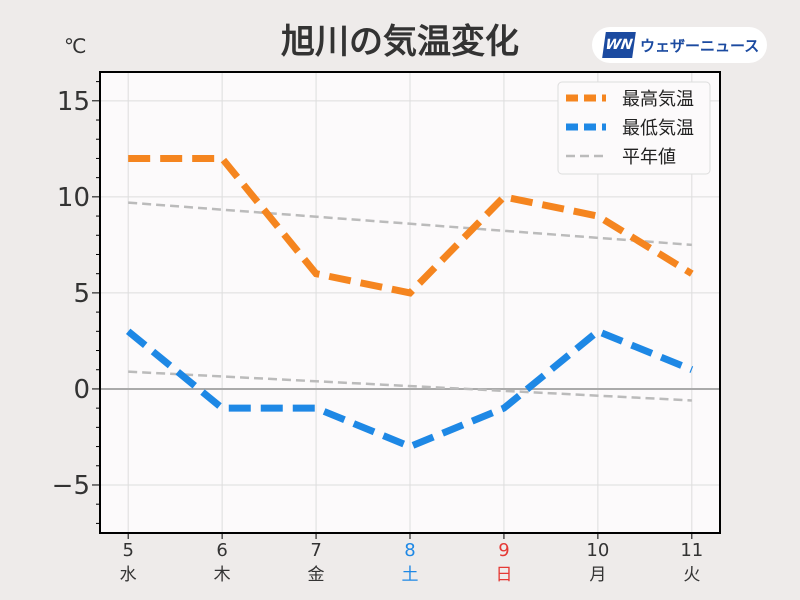  I want to click on x-tick-label: 9, so click(503, 550).